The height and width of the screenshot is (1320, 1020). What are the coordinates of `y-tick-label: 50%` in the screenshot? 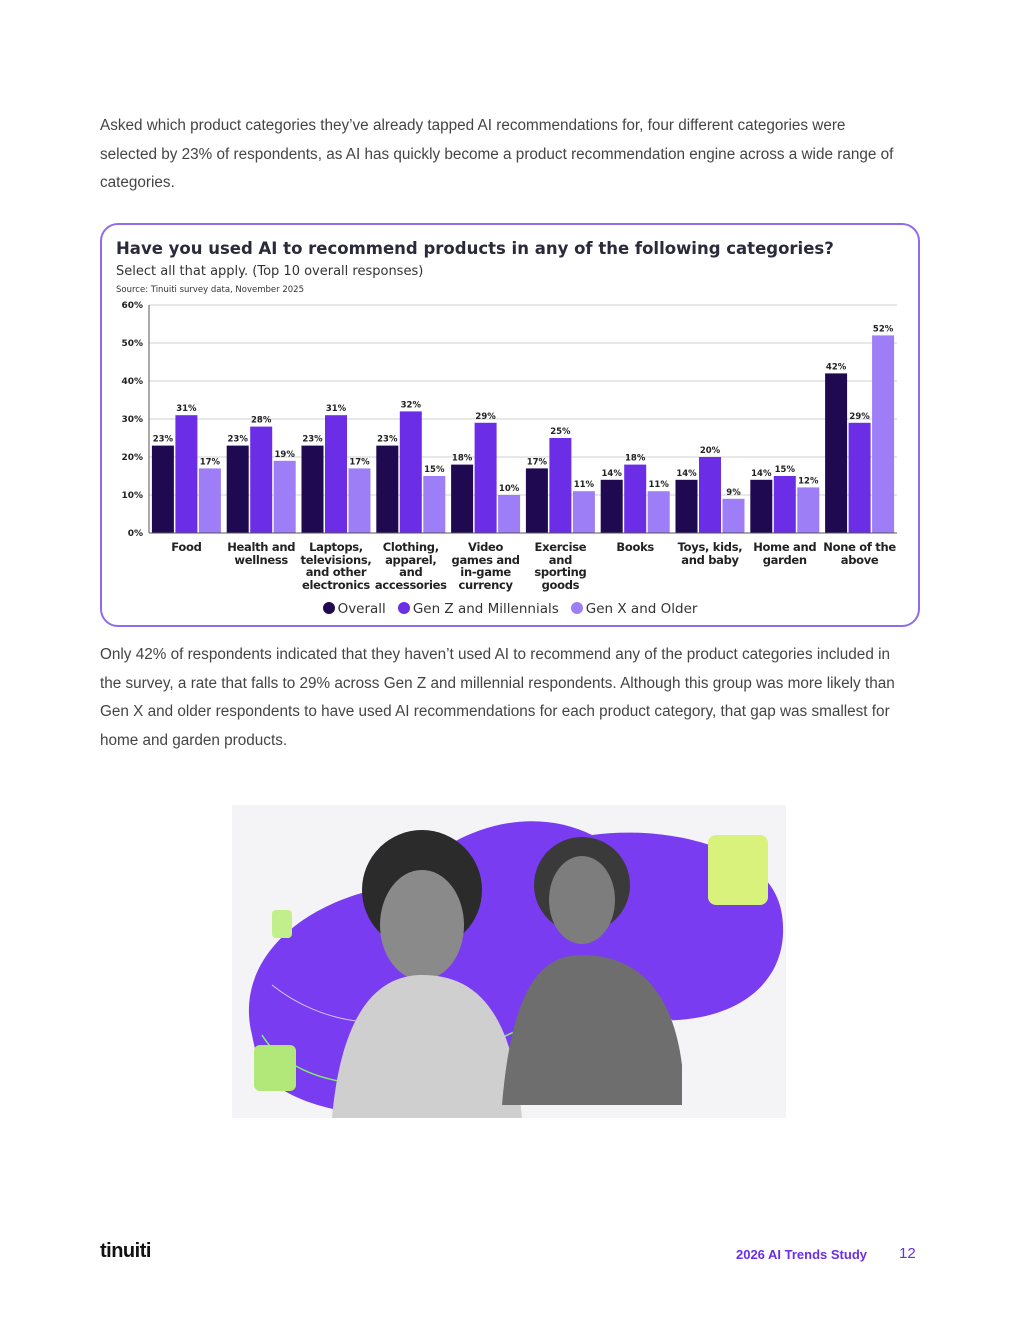 It's located at (132, 344).